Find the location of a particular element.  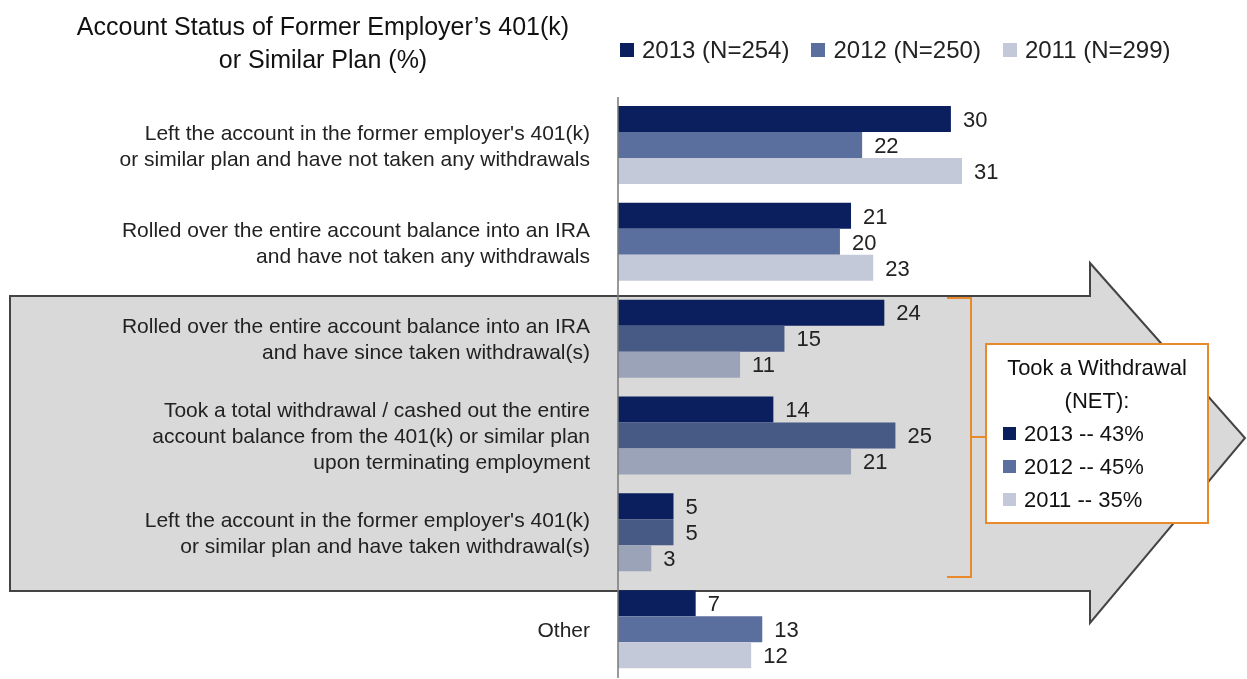

text: Took a Withdrawal (NET): is located at coordinates (1097, 384).